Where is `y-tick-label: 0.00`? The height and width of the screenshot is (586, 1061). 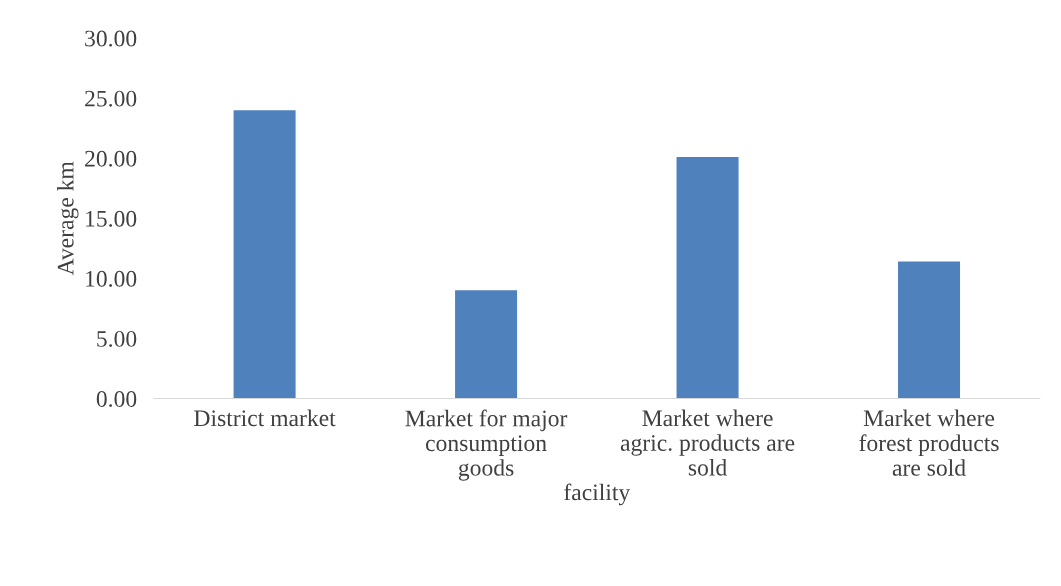
y-tick-label: 0.00 is located at coordinates (116, 399).